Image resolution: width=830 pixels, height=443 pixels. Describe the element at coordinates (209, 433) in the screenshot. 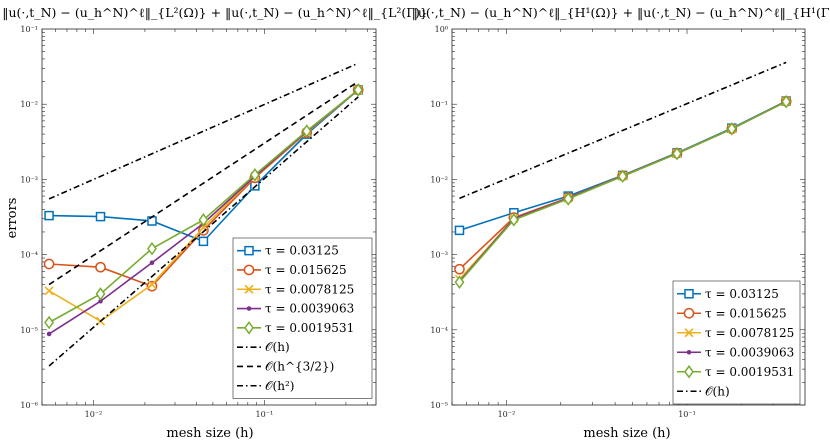

I see `chart-left-xlabel: mesh size (h)` at that location.